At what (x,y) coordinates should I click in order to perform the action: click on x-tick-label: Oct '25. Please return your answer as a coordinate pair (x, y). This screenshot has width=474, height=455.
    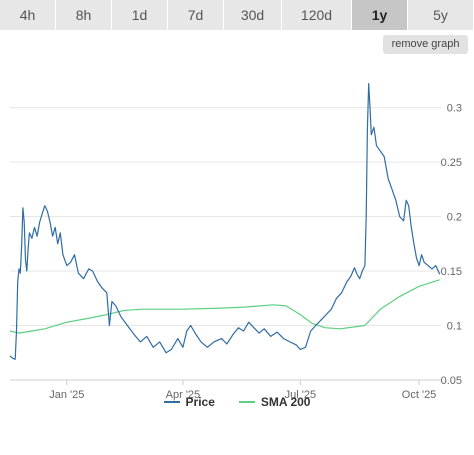
    Looking at the image, I should click on (419, 395).